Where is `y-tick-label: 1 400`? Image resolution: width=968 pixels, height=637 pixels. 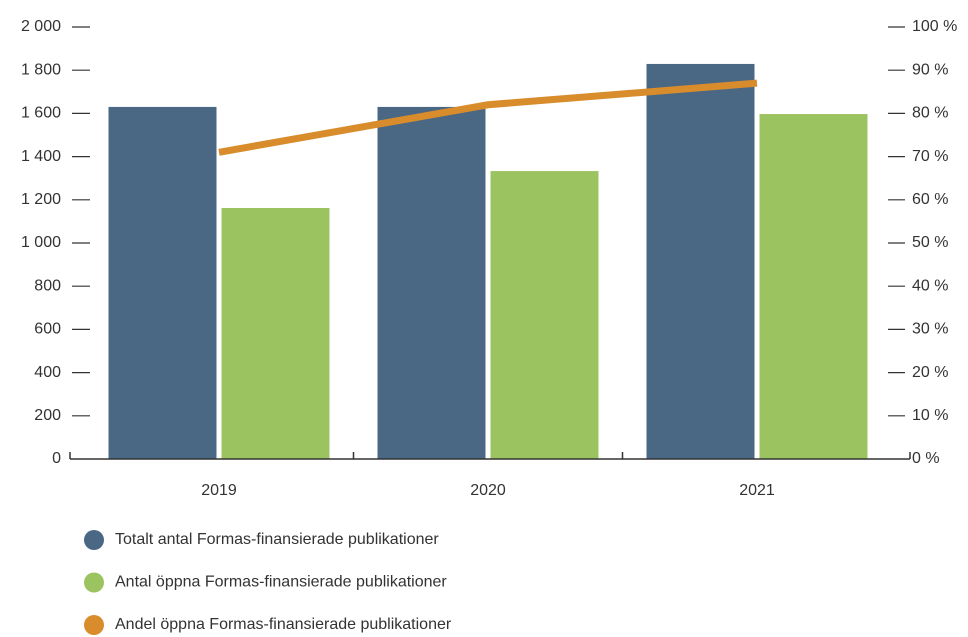 y-tick-label: 1 400 is located at coordinates (41, 156).